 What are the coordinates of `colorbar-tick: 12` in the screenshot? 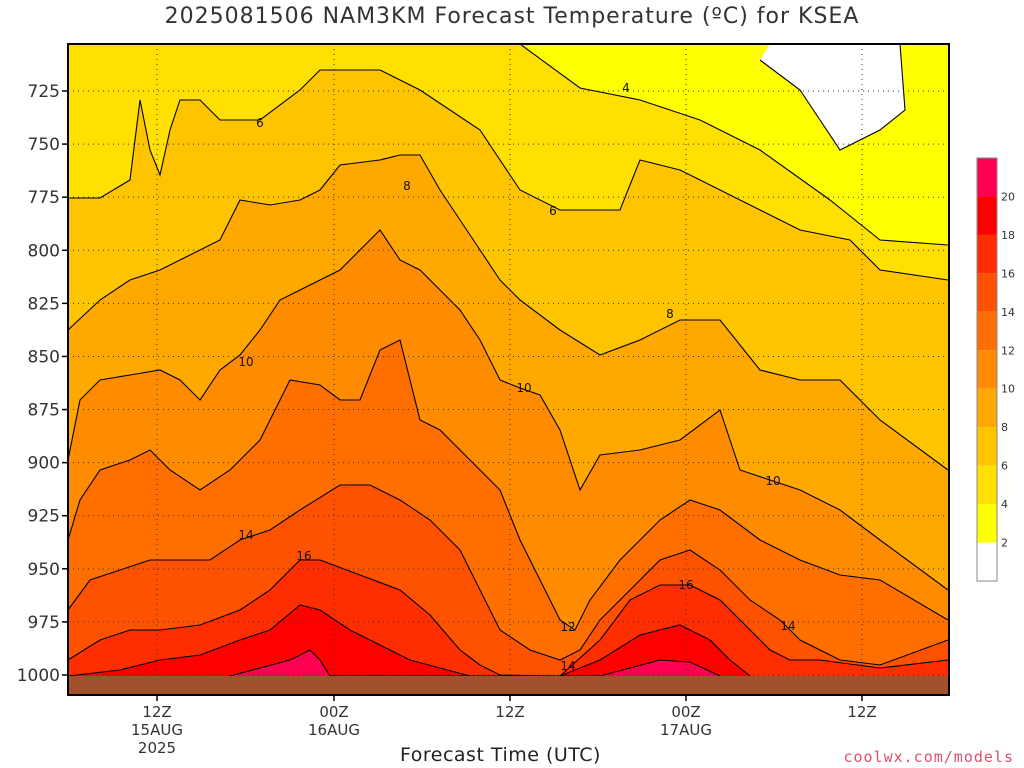 It's located at (1008, 350).